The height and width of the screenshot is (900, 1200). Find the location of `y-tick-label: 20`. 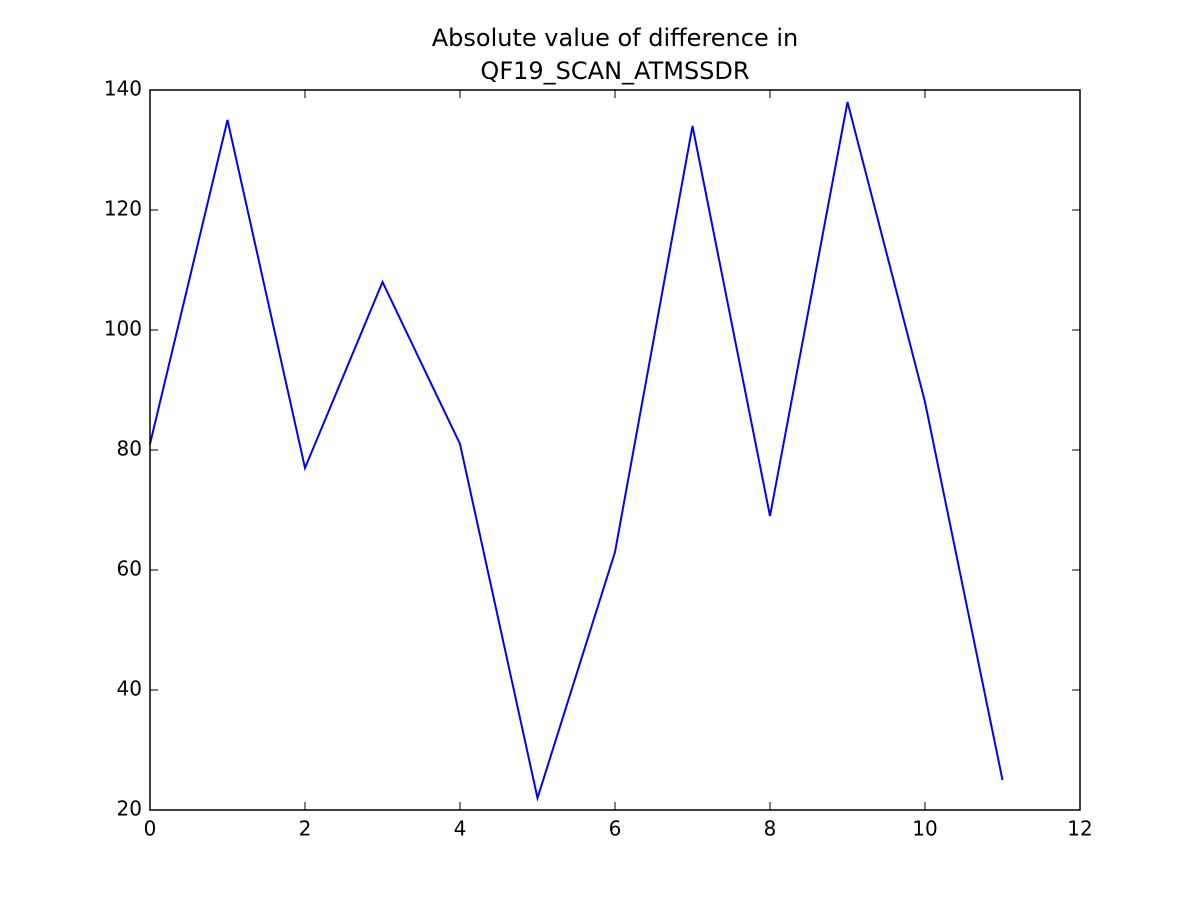

y-tick-label: 20 is located at coordinates (129, 809).